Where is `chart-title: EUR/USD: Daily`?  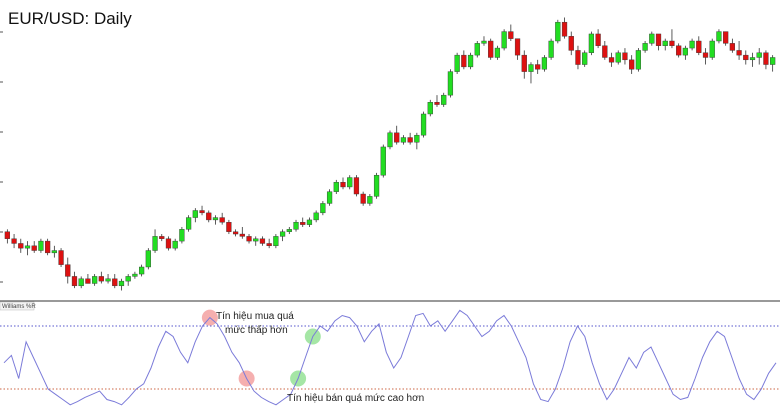
chart-title: EUR/USD: Daily is located at coordinates (70, 18).